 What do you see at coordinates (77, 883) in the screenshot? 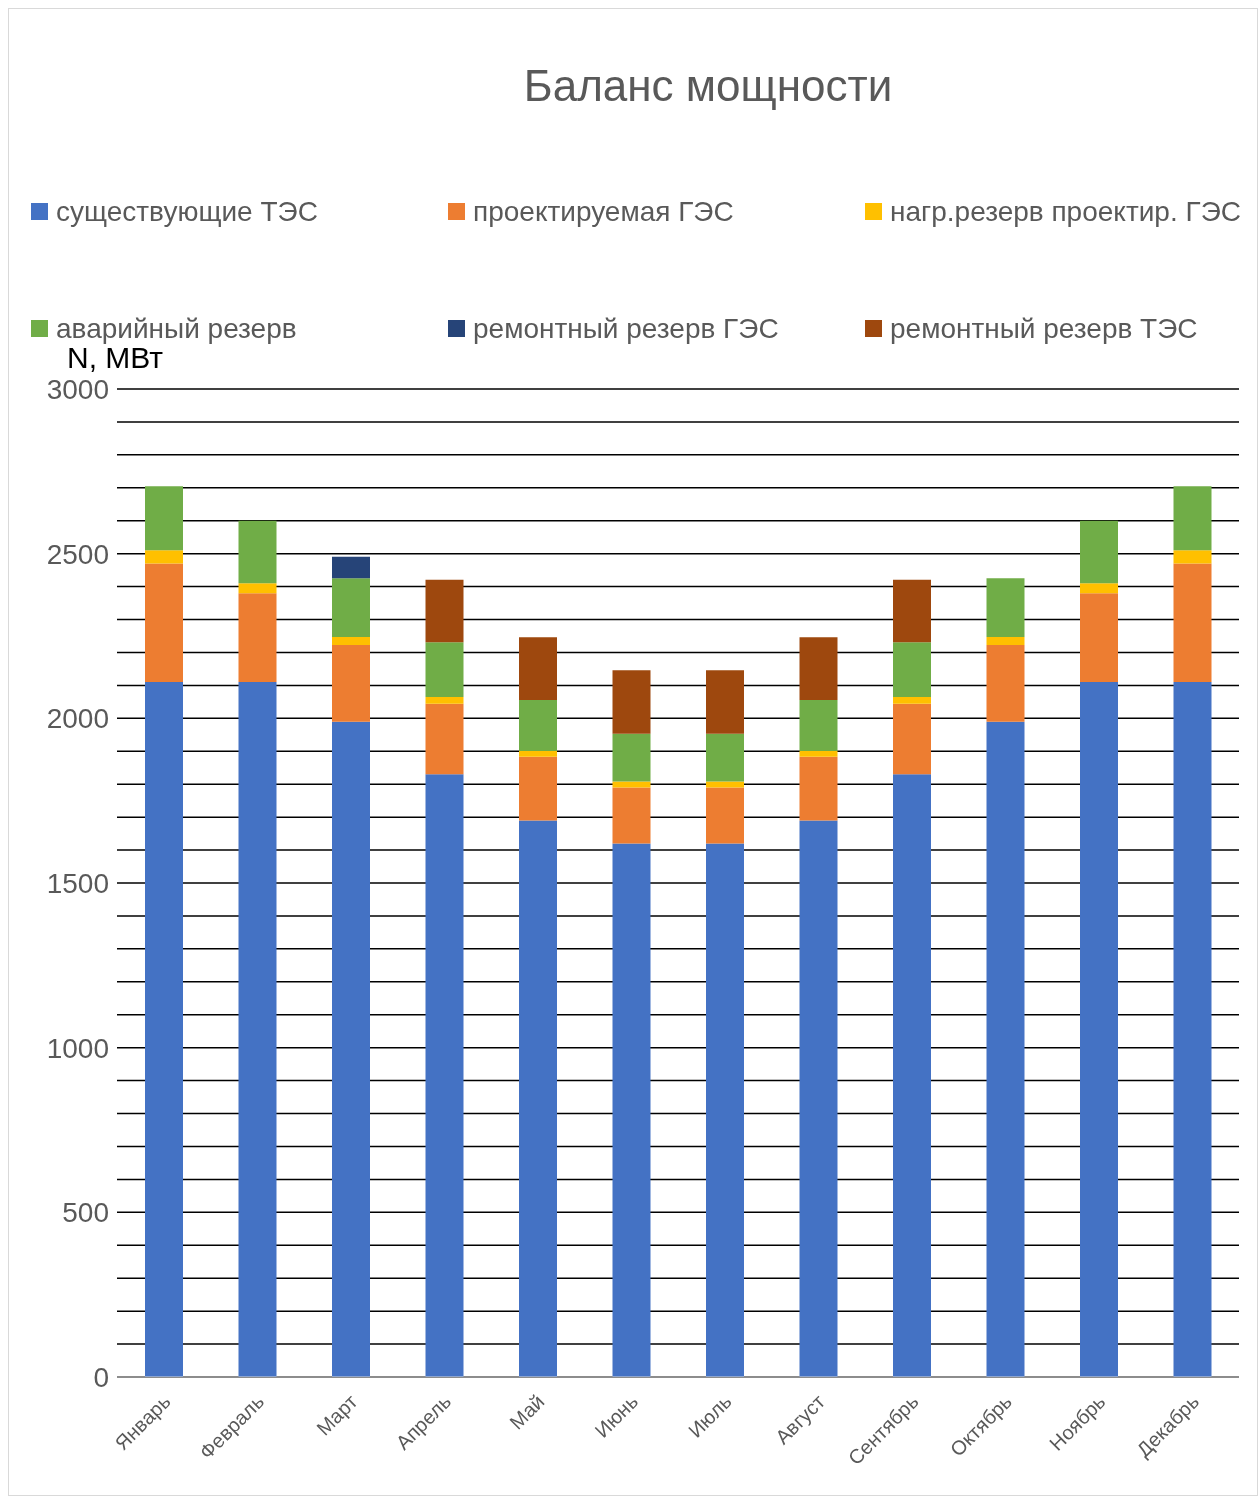
I see `y-tick-label: 1500` at bounding box center [77, 883].